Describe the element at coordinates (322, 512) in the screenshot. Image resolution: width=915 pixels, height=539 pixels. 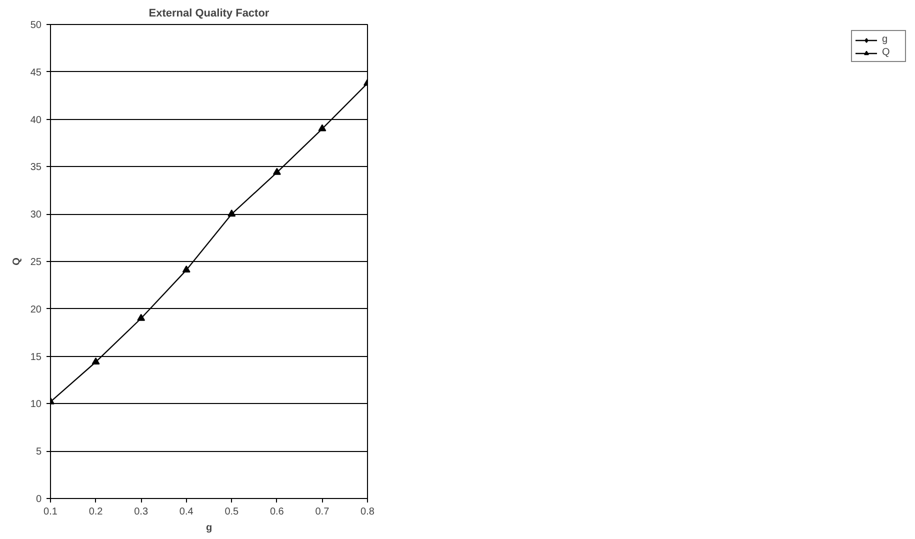
I see `x-tick-label: 0.7` at that location.